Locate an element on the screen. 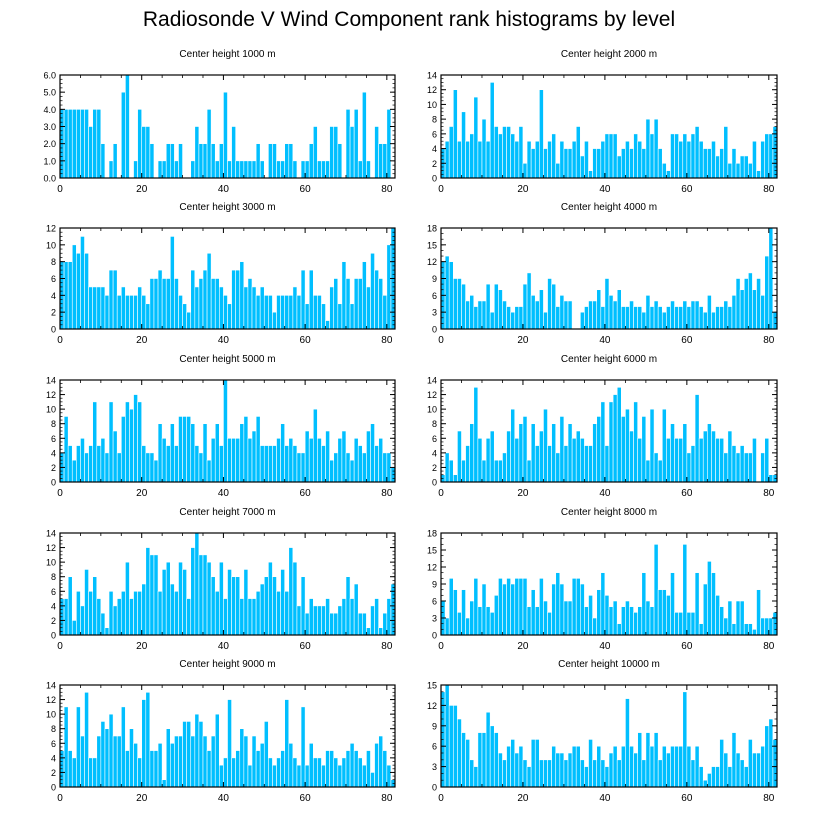  histogram-panel-7: Center height 7000 m 0 20 40 60 80 0 2 4 6 8 10 12 14 is located at coordinates (221, 579).